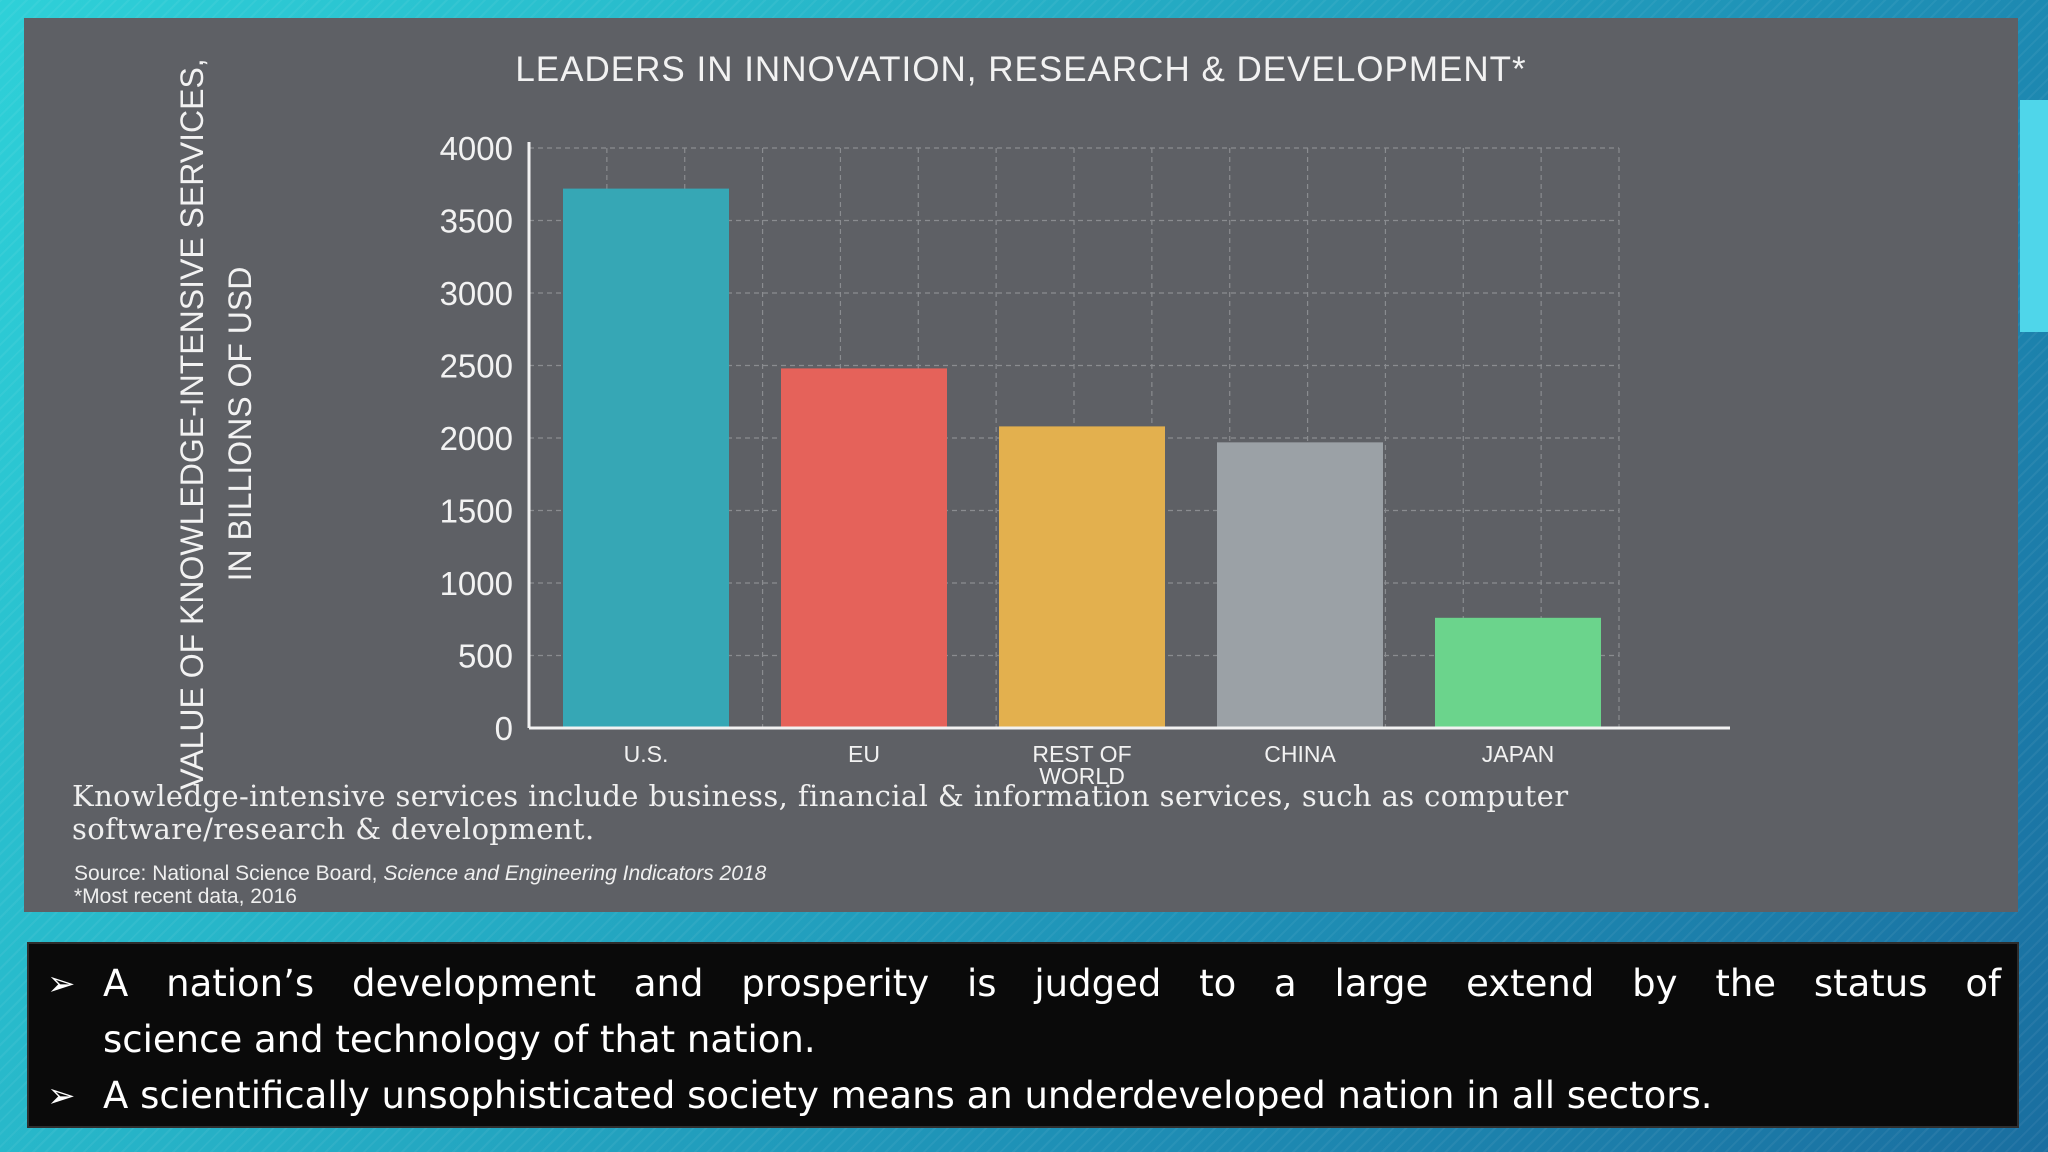 This screenshot has height=1152, width=2048. What do you see at coordinates (1300, 585) in the screenshot?
I see `bar-china` at bounding box center [1300, 585].